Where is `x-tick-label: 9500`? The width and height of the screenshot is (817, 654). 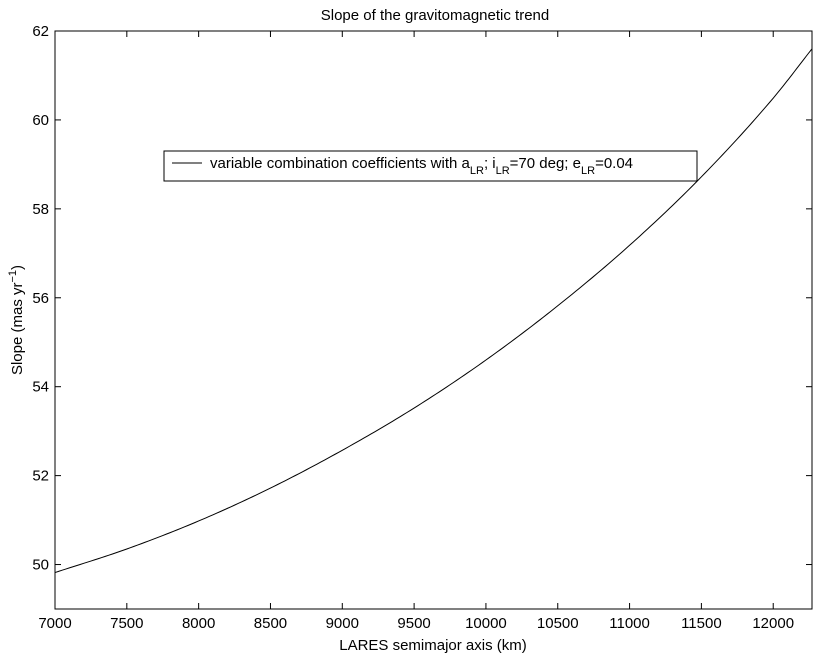
x-tick-label: 9500 is located at coordinates (413, 623).